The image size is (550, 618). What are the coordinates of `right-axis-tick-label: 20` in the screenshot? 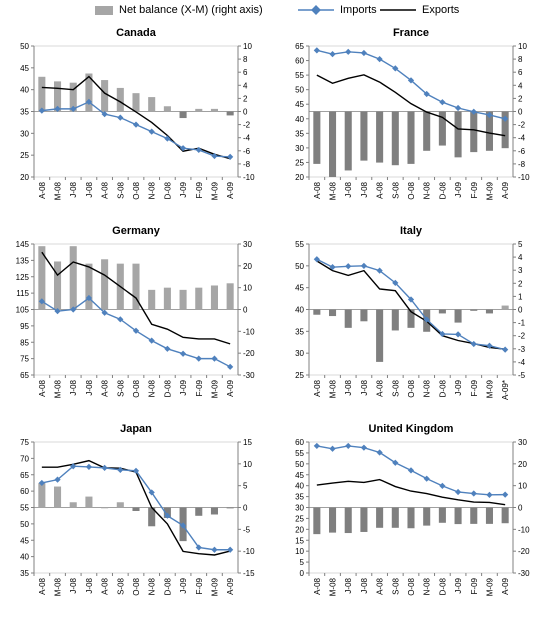 It's located at (522, 464).